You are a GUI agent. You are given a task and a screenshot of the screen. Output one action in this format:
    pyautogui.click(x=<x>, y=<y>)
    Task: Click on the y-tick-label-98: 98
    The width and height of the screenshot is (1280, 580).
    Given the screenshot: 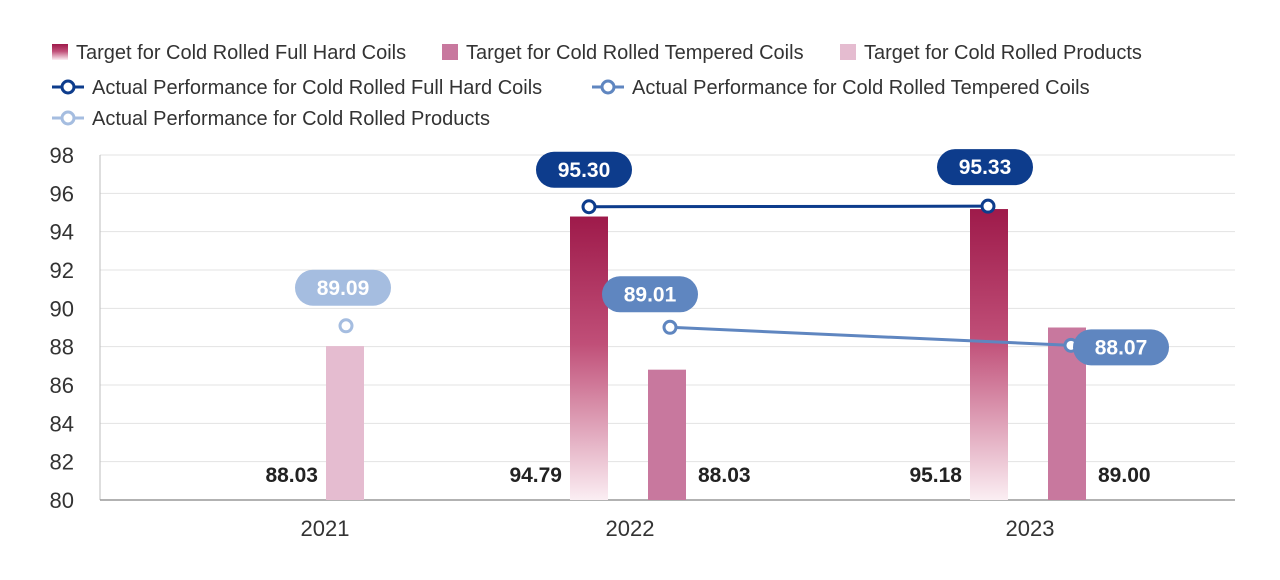 What is the action you would take?
    pyautogui.click(x=62, y=155)
    